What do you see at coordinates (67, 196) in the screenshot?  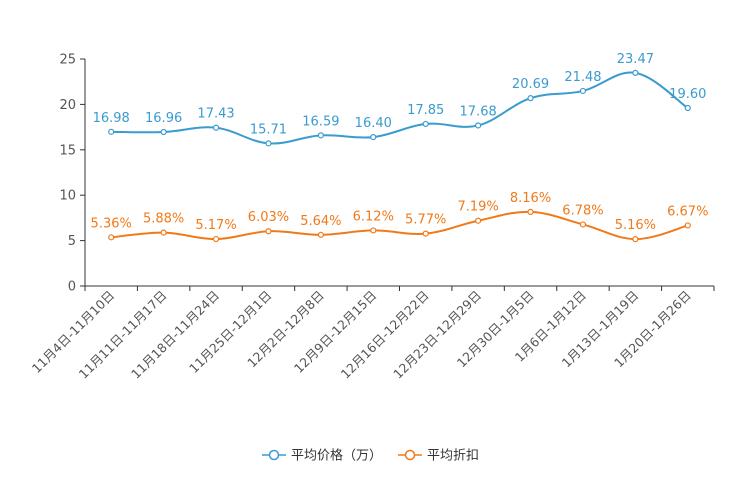 I see `y-tick-label: 10` at bounding box center [67, 196].